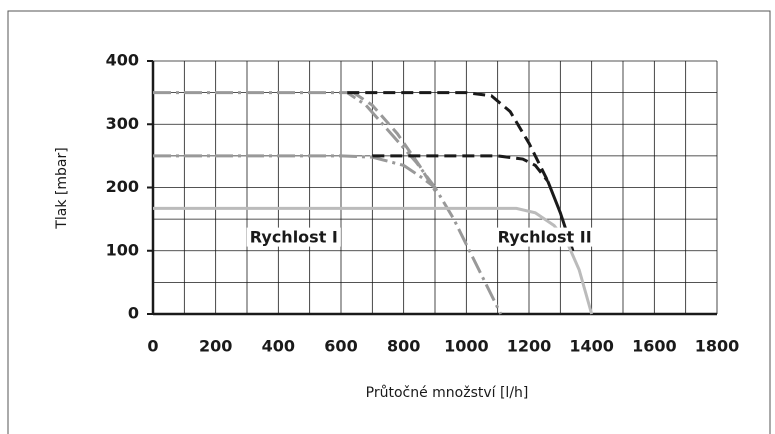 Image resolution: width=775 pixels, height=434 pixels. I want to click on x-tick-label: 0, so click(152, 346).